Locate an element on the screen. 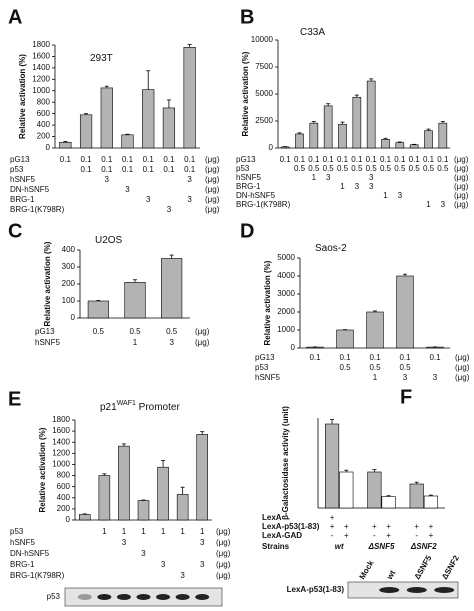  lane-label: ΔSNF2 is located at coordinates (450, 567).